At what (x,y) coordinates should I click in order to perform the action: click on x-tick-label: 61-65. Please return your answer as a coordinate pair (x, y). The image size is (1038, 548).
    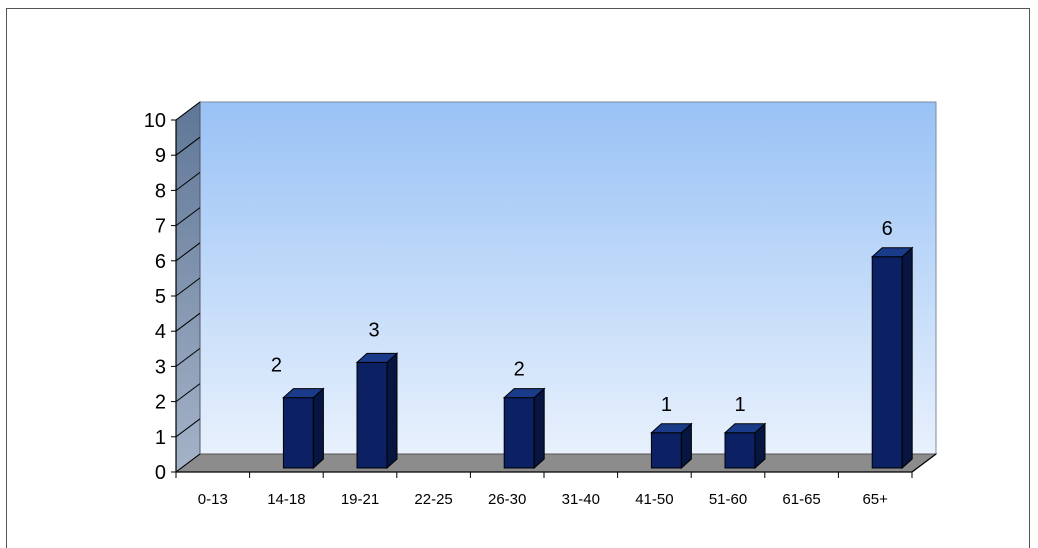
    Looking at the image, I should click on (801, 499).